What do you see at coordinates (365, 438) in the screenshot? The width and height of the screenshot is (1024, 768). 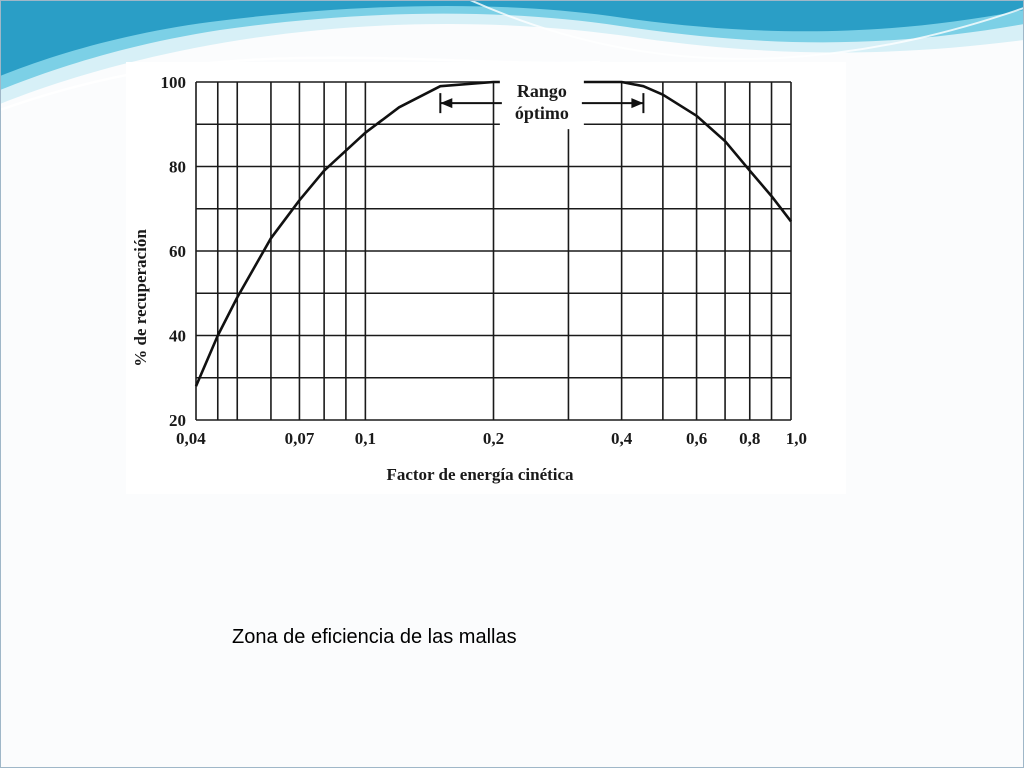 I see `x-tick-label: 0,1` at bounding box center [365, 438].